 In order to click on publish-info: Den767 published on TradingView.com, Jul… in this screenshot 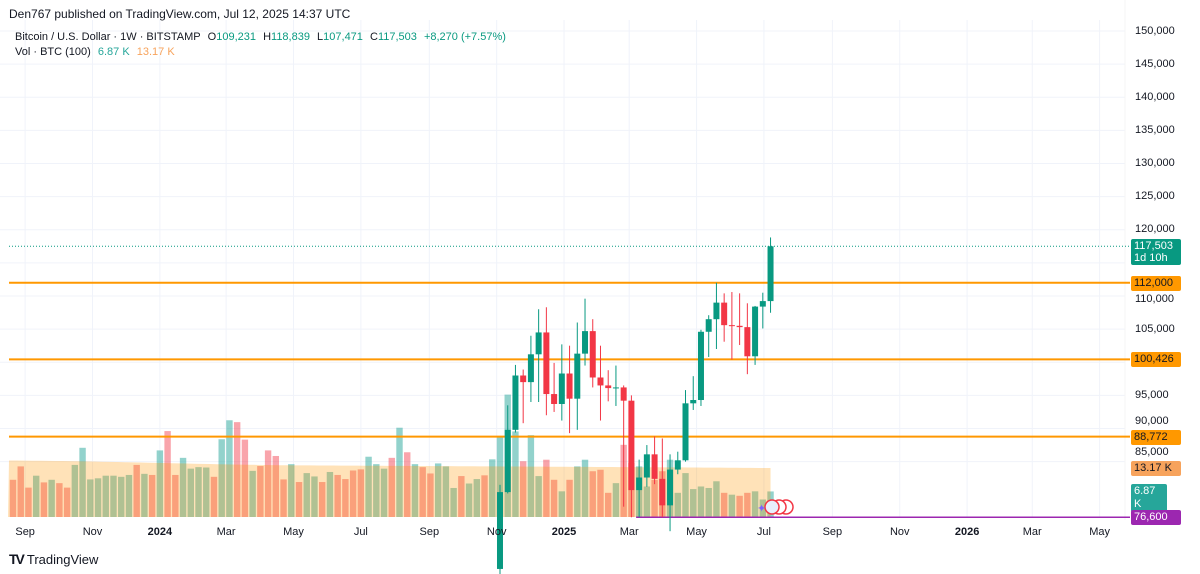, I will do `click(180, 14)`.